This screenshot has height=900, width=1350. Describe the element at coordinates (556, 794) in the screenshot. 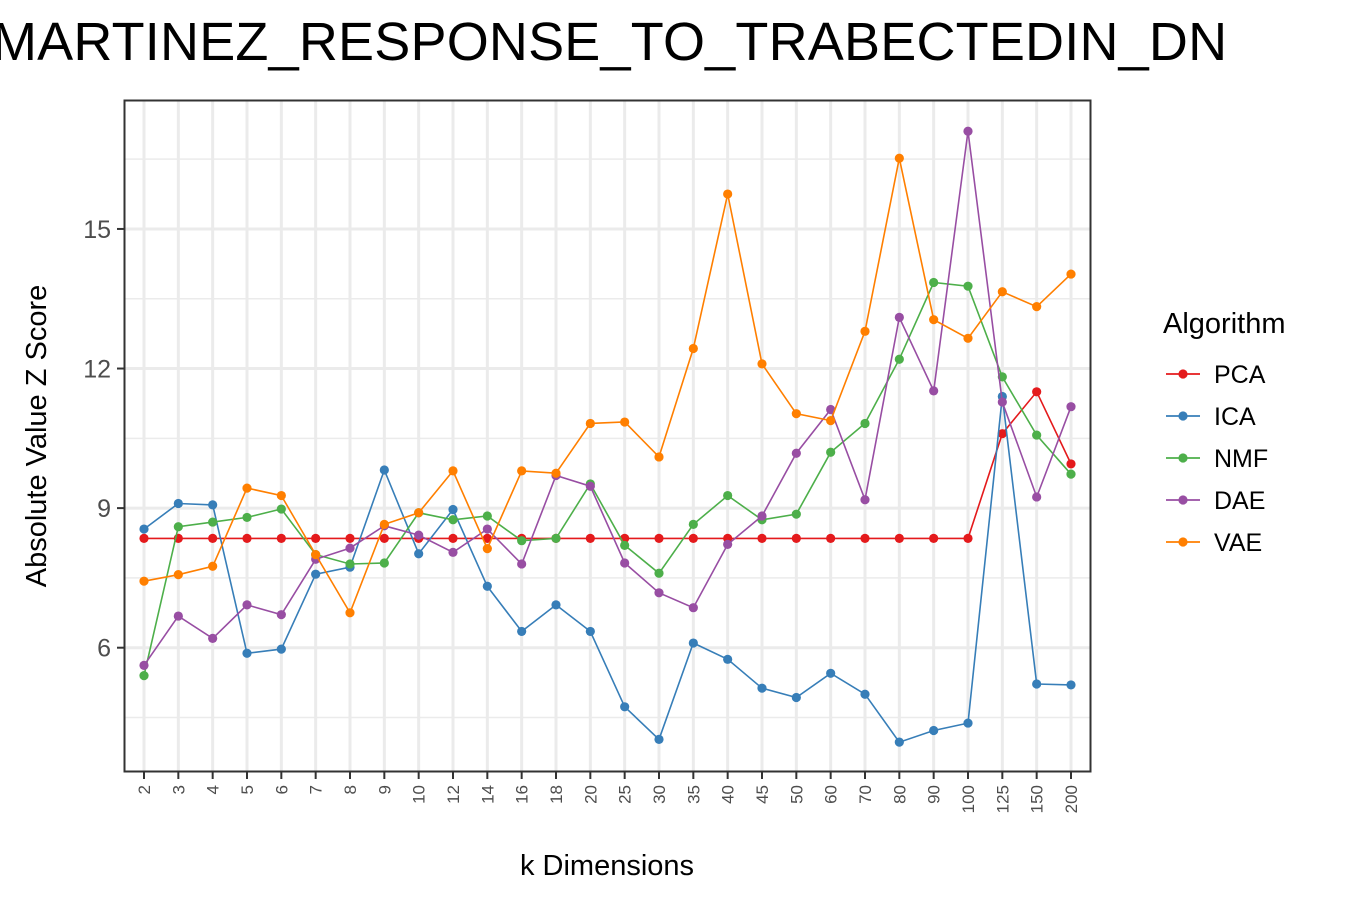

I see `x-tick-label: 18` at that location.